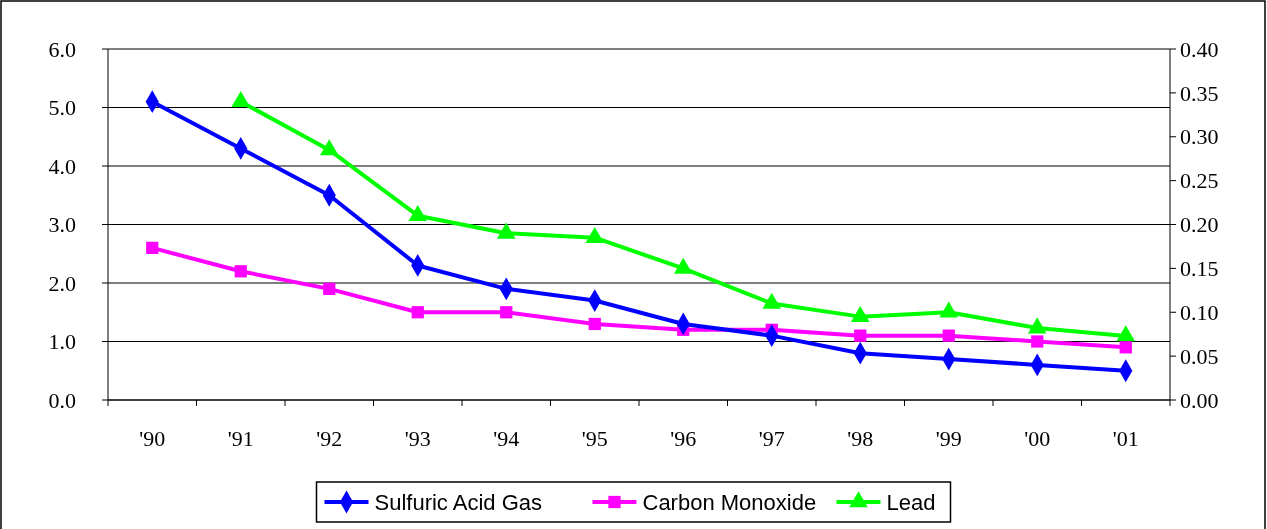 Image resolution: width=1267 pixels, height=529 pixels. Describe the element at coordinates (1199, 400) in the screenshot. I see `y2-tick-label: 0.00` at that location.